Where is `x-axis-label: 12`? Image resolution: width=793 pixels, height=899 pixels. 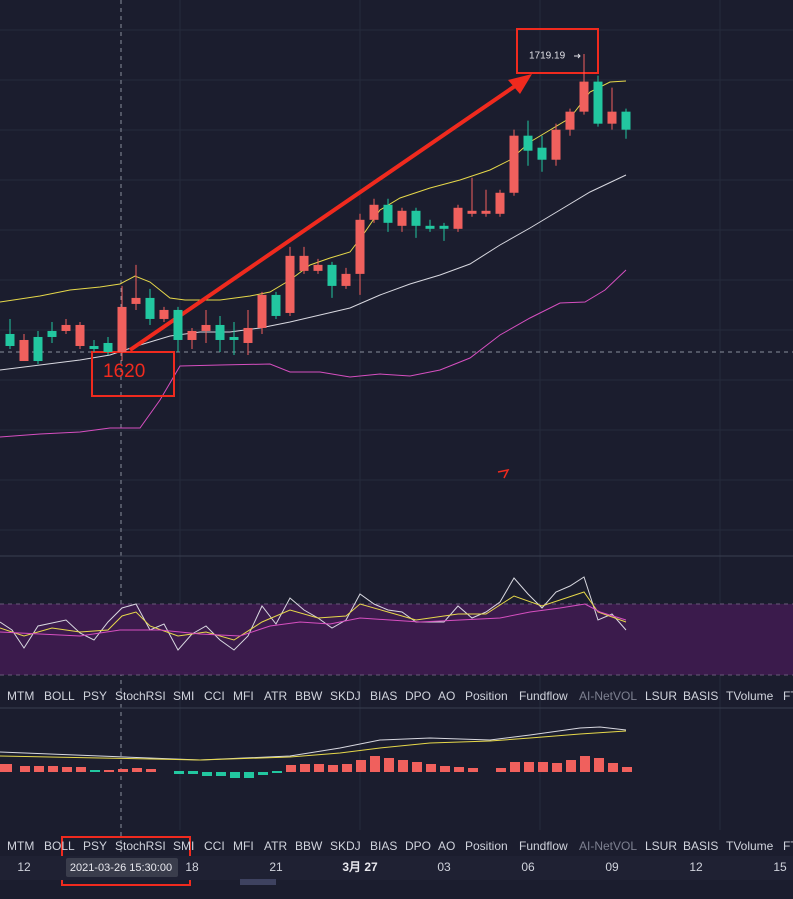 x-axis-label: 12 is located at coordinates (24, 867).